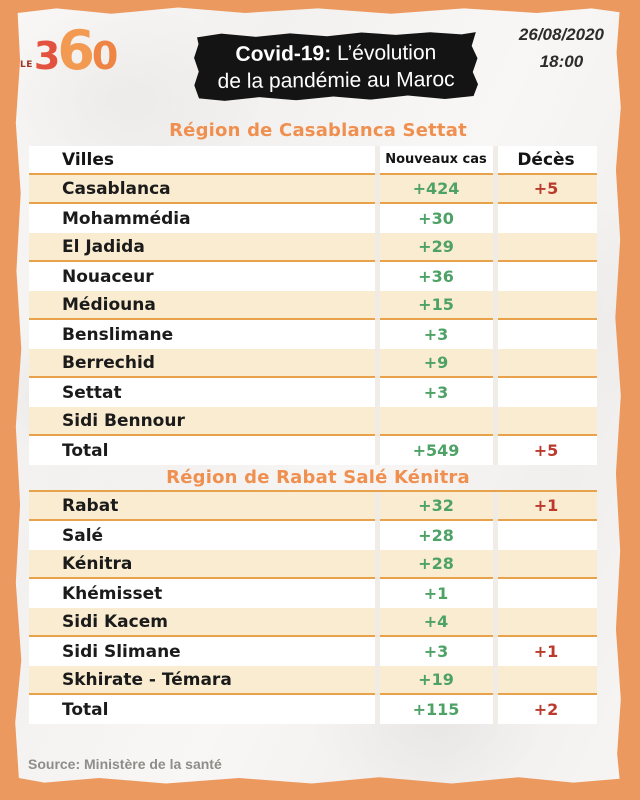 Image resolution: width=640 pixels, height=800 pixels. I want to click on city-cell: Berrechid, so click(108, 362).